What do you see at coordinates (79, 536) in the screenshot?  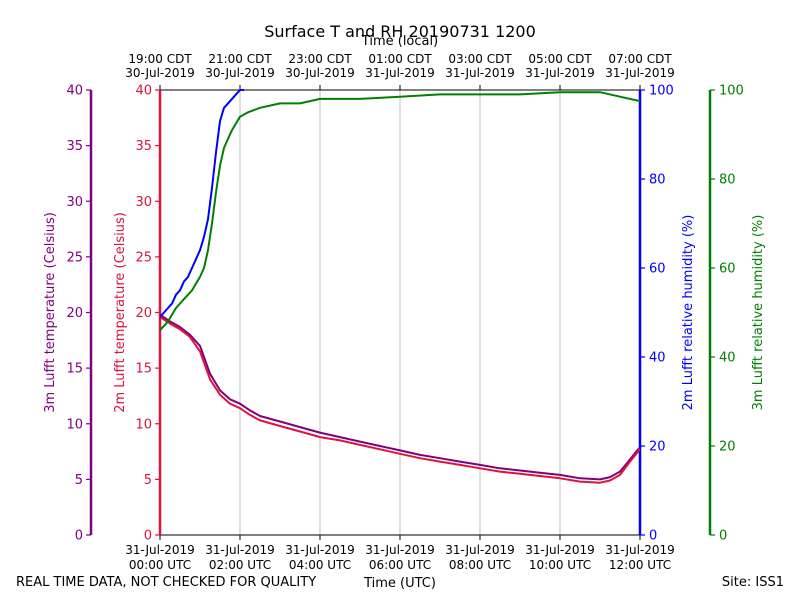 I see `y-tick-label-t3m: 0` at bounding box center [79, 536].